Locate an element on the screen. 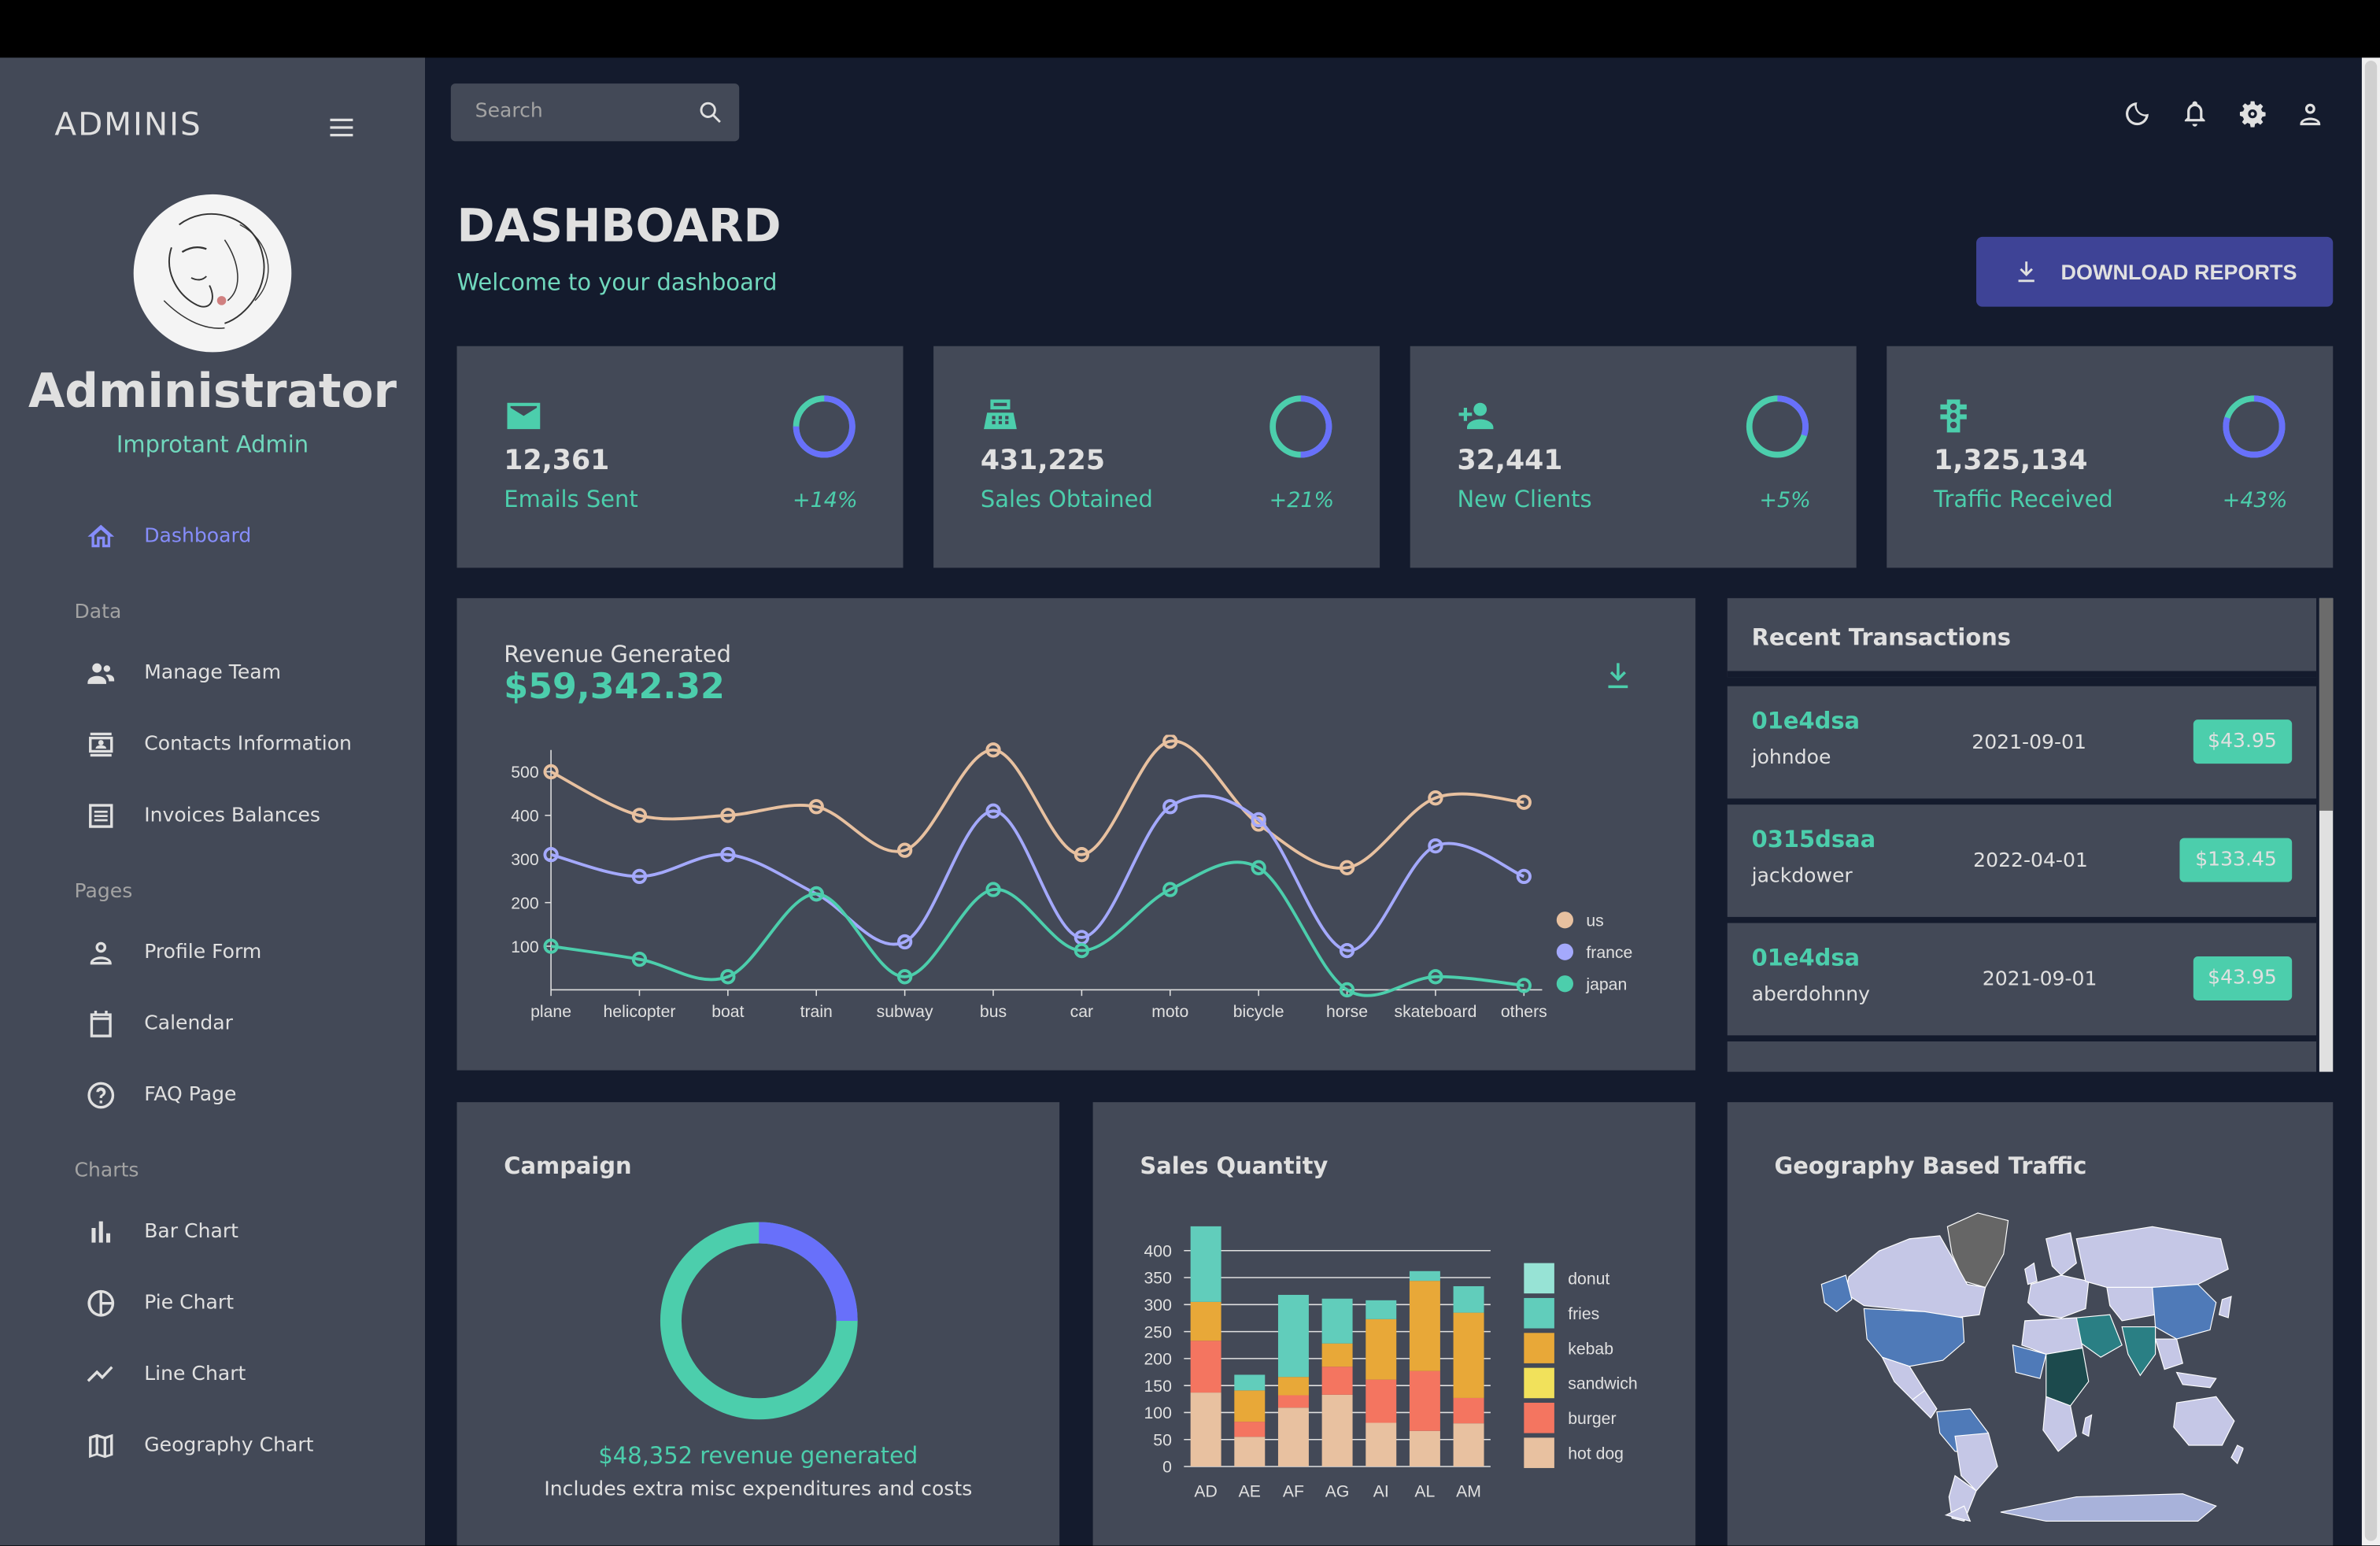 This screenshot has width=2380, height=1546. campaign-progress-circle is located at coordinates (759, 1321).